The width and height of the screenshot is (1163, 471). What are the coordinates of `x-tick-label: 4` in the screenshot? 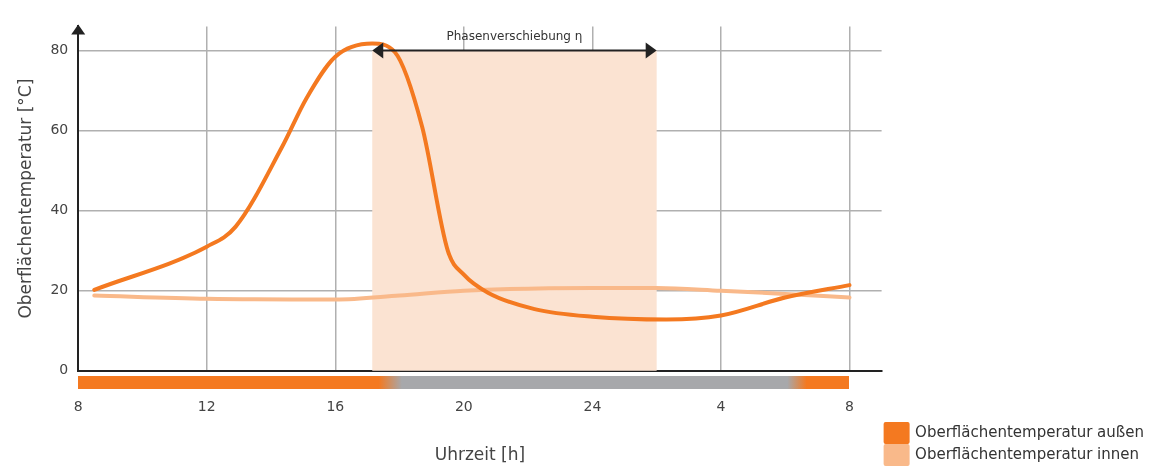 It's located at (721, 405).